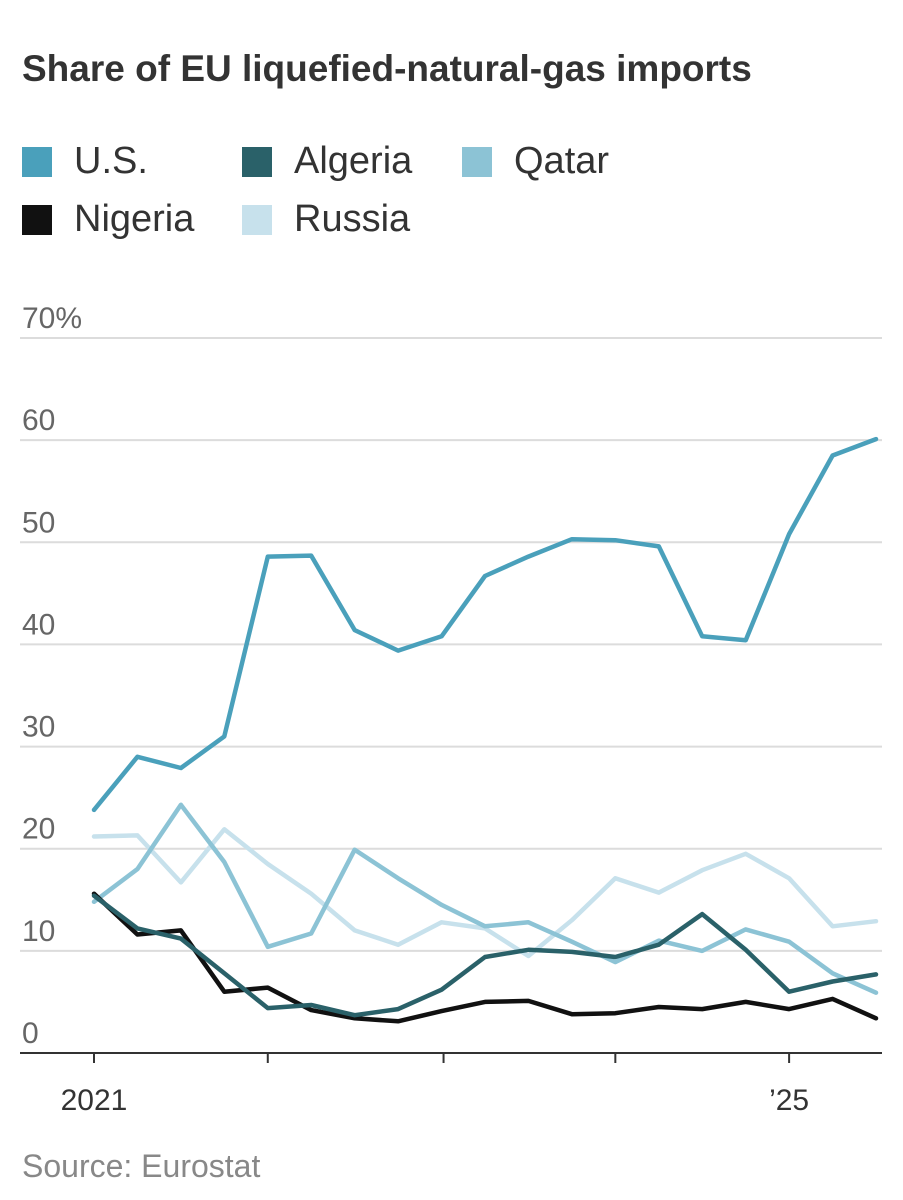 The width and height of the screenshot is (903, 1200). What do you see at coordinates (134, 219) in the screenshot?
I see `legend-label: Nigeria` at bounding box center [134, 219].